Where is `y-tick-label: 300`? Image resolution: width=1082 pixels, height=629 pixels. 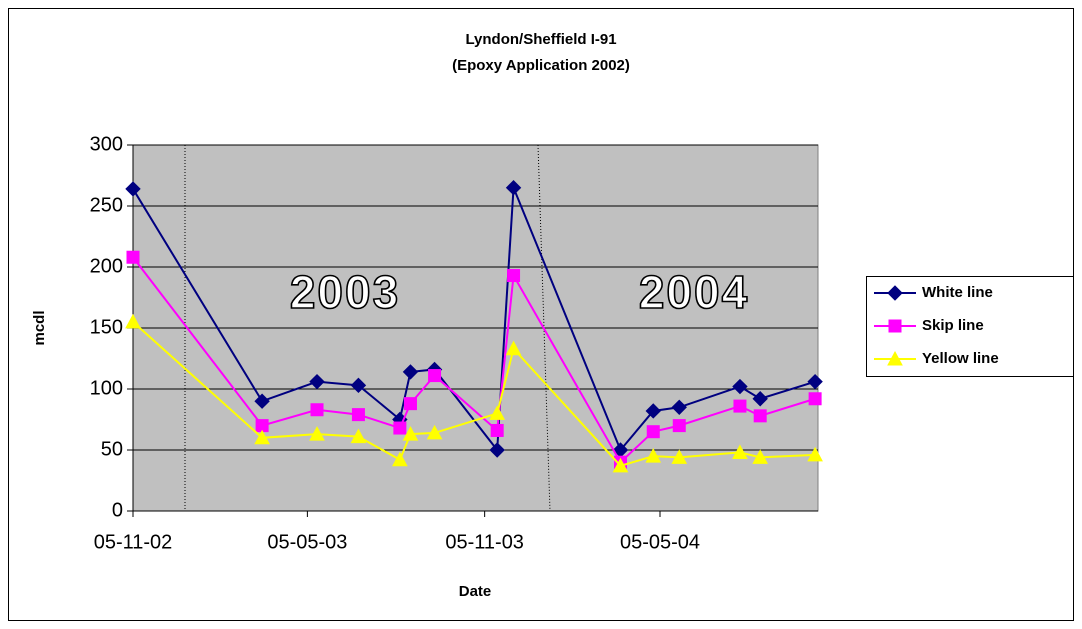 y-tick-label: 300 is located at coordinates (106, 144).